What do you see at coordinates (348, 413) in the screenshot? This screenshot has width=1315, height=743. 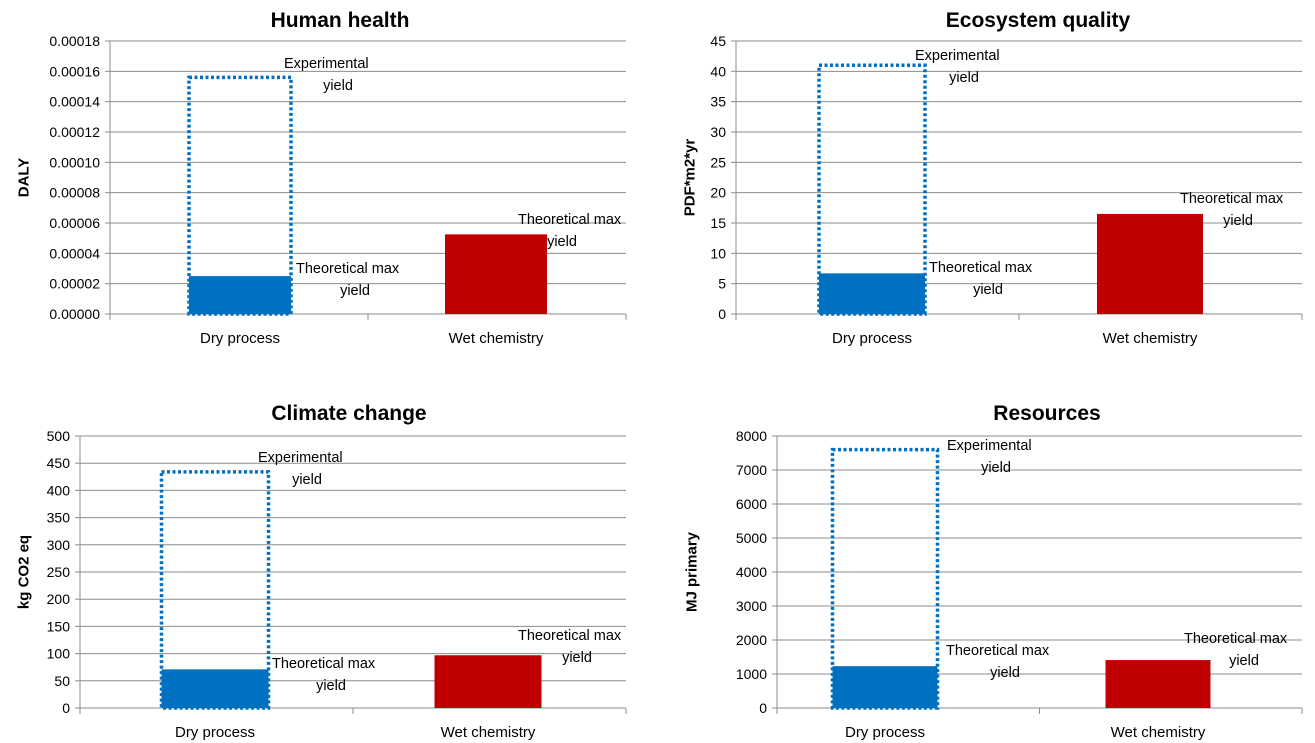 I see `chart-title: Climate change` at bounding box center [348, 413].